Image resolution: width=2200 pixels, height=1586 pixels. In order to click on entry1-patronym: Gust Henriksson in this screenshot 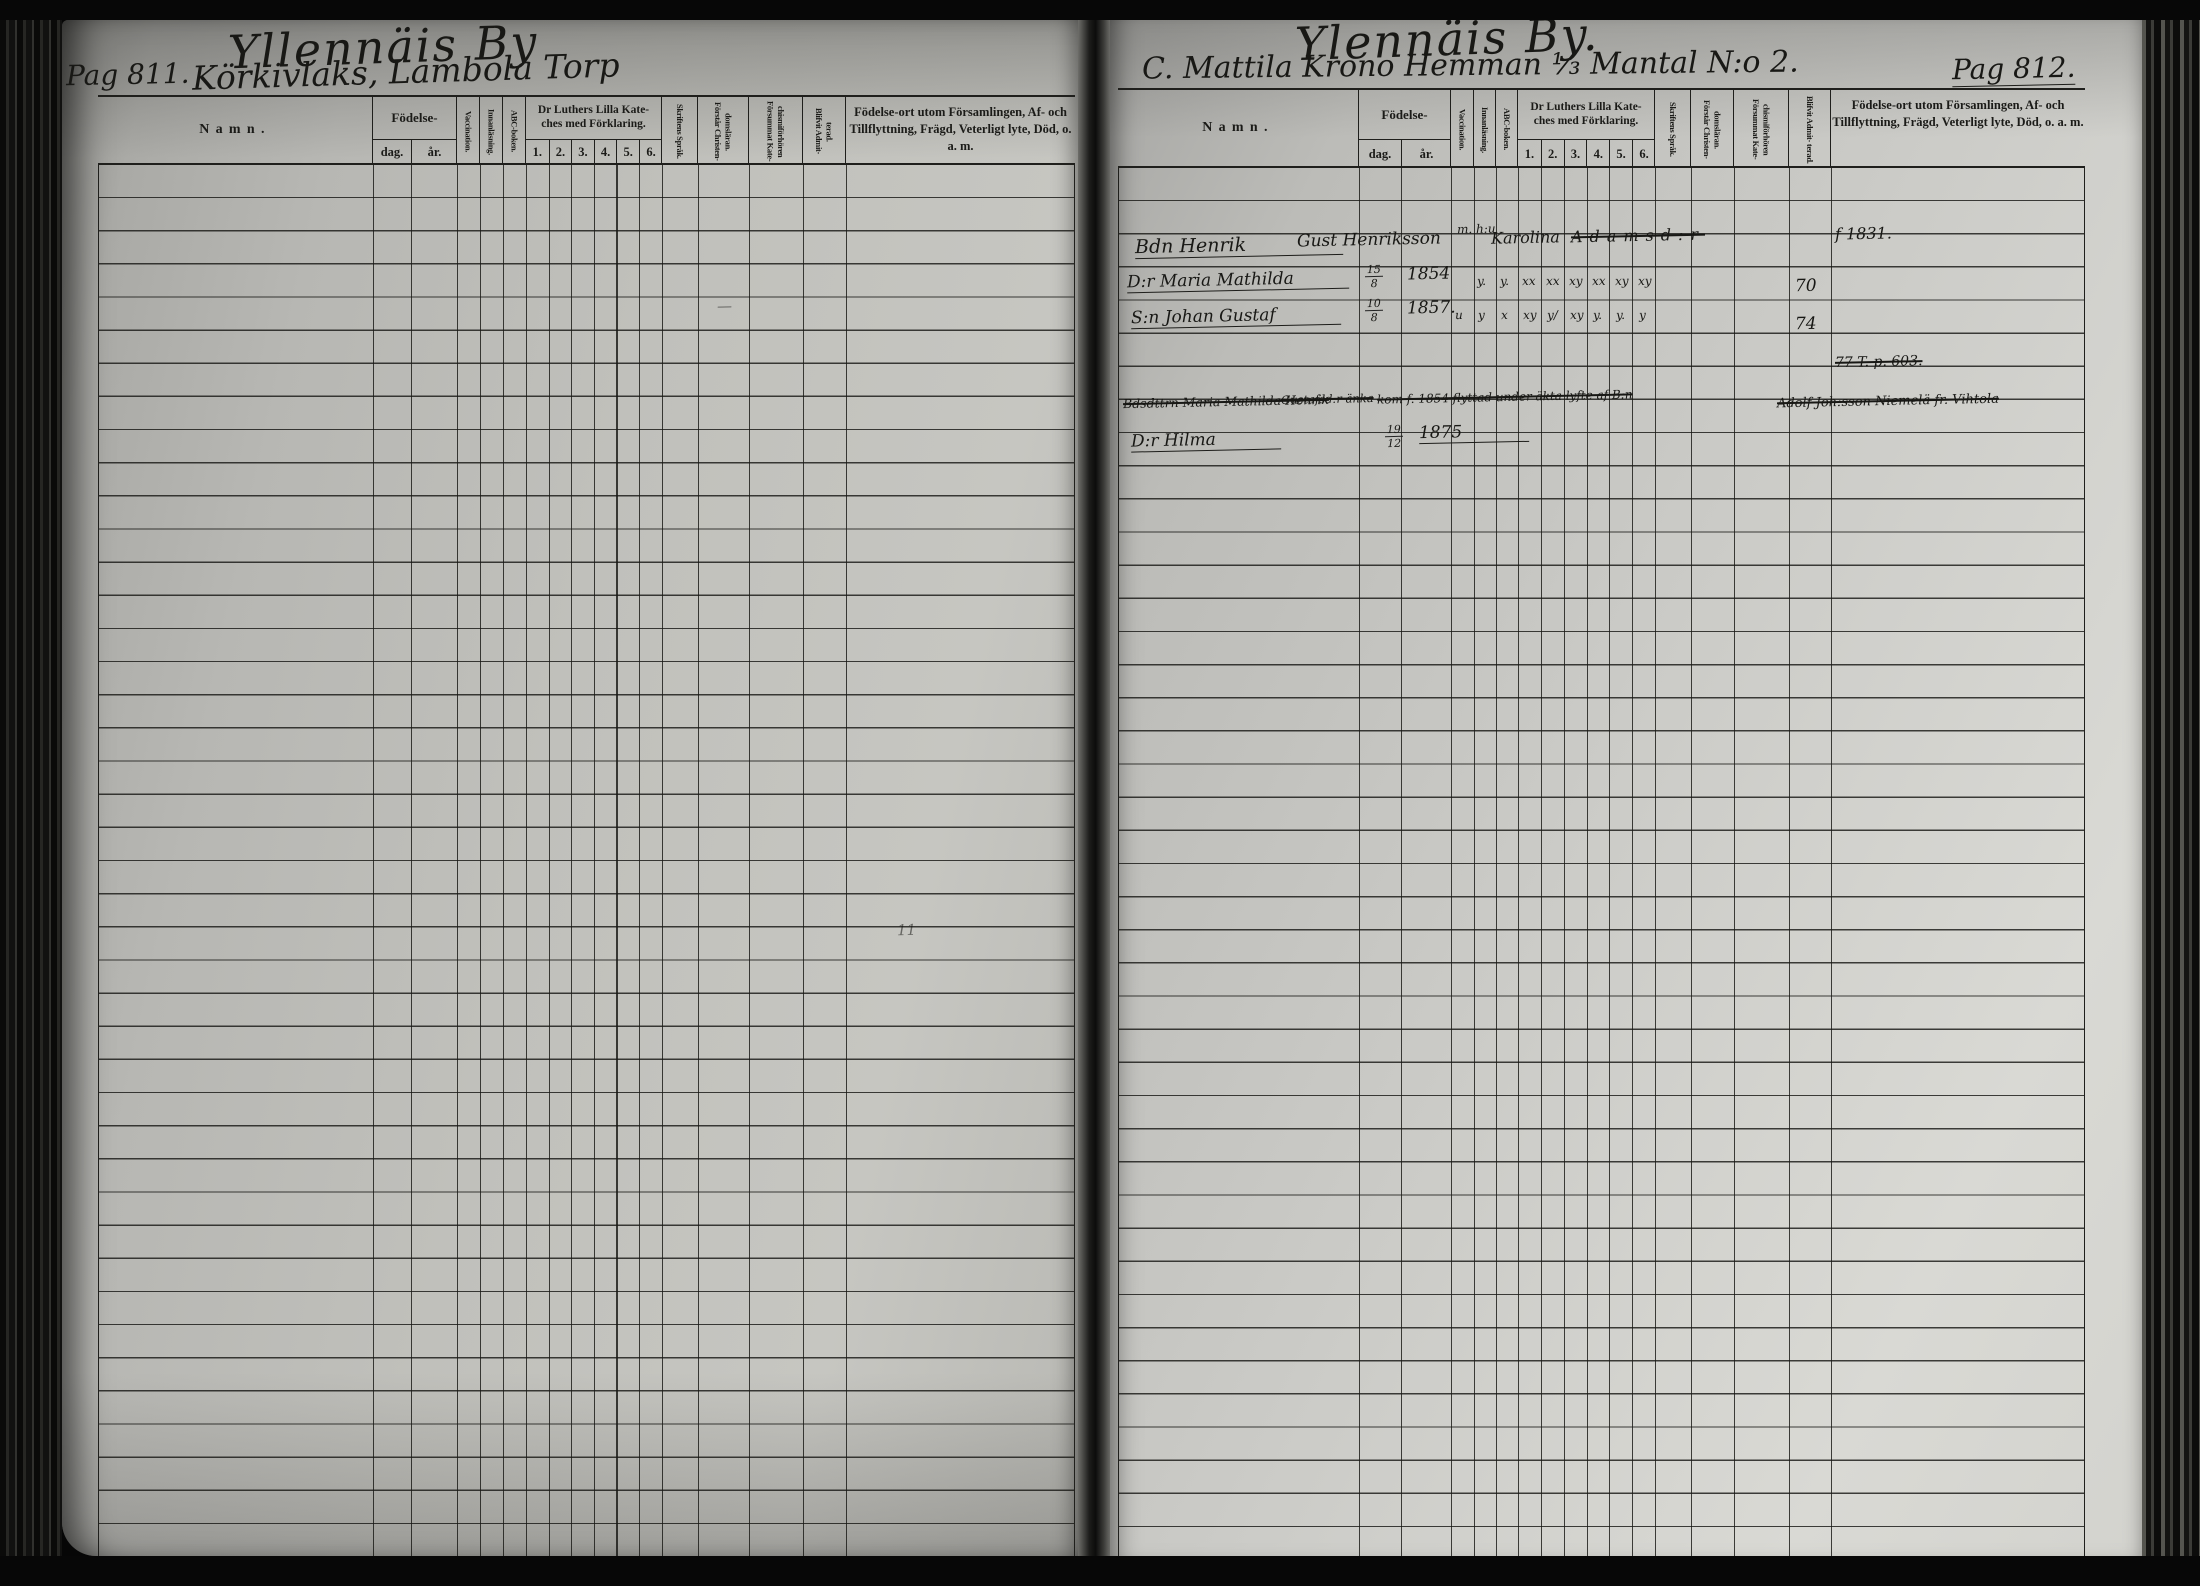, I will do `click(1369, 240)`.